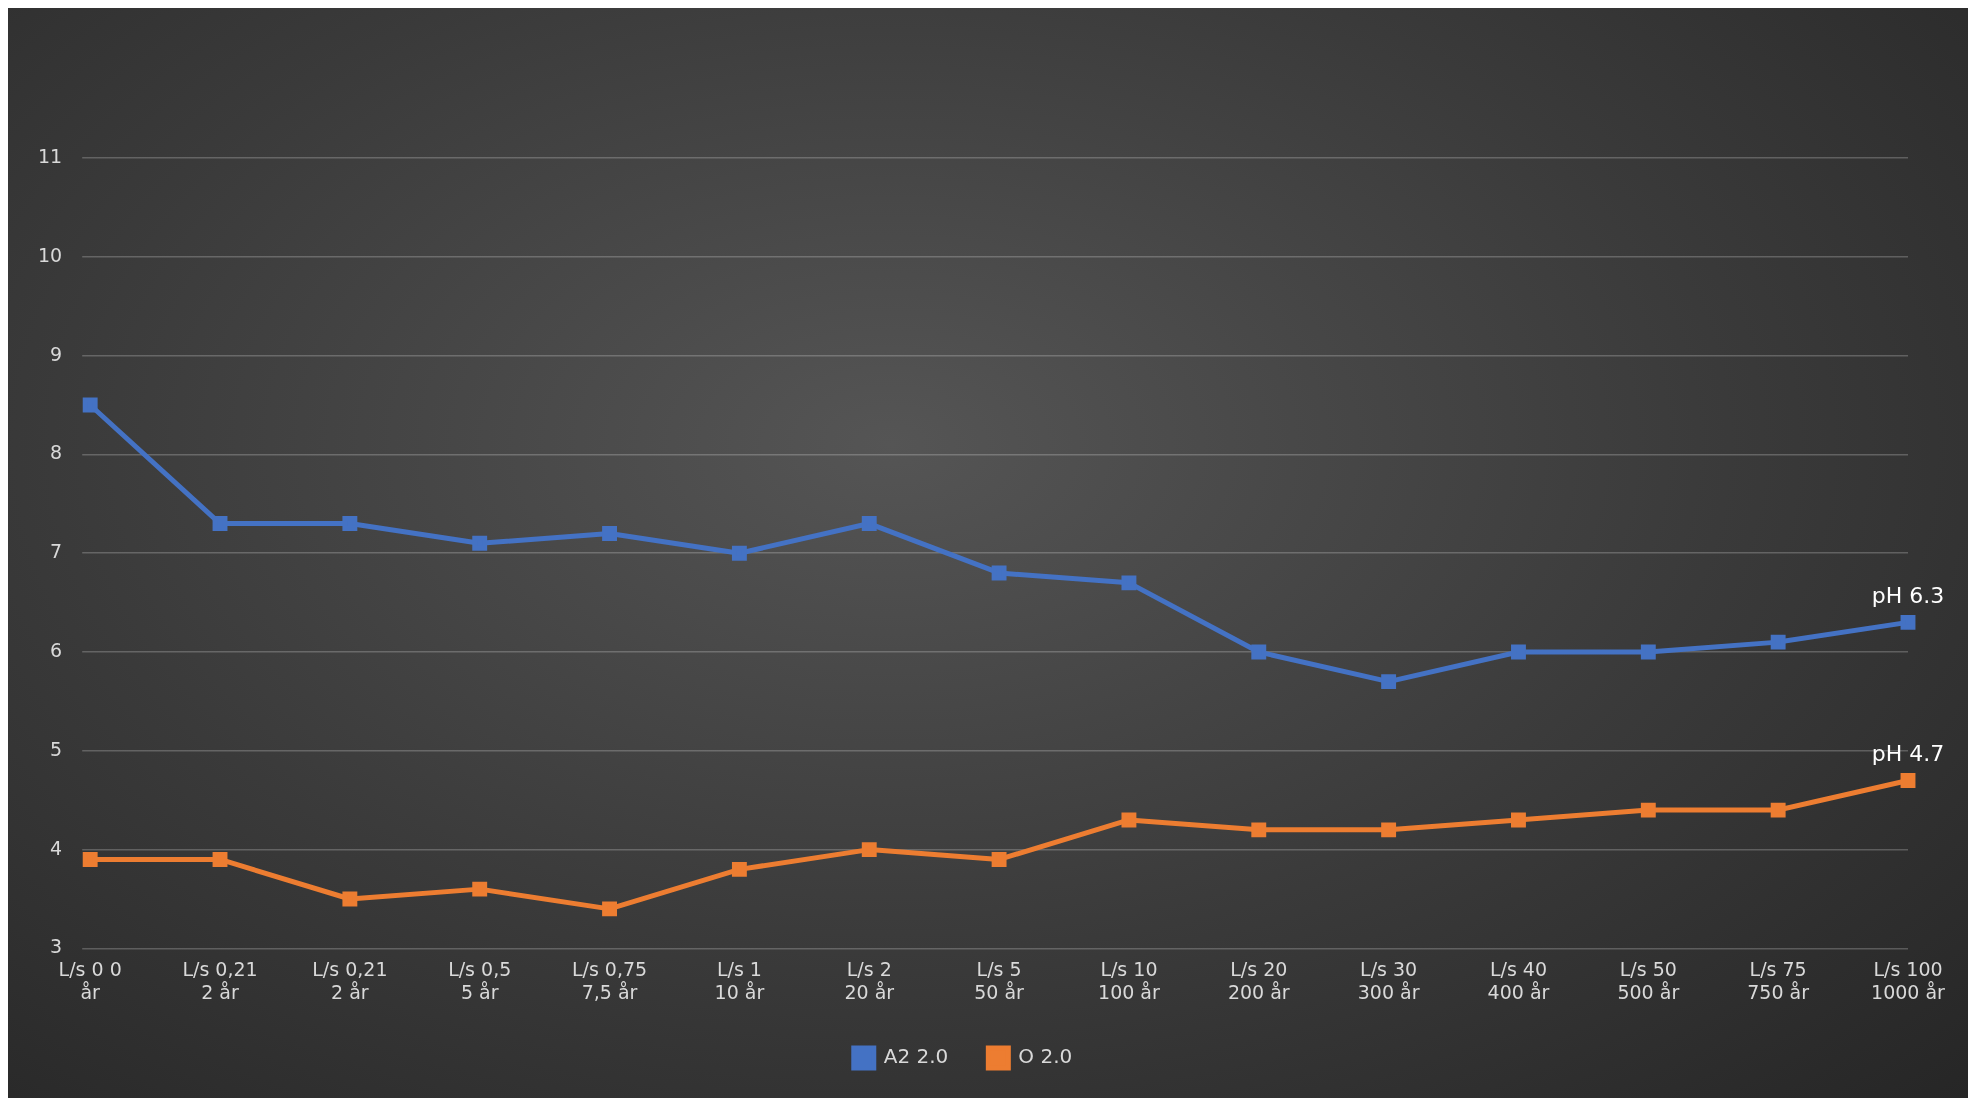 The width and height of the screenshot is (1977, 1107). I want to click on x-tick-label: L/s 0,75 7,5 år, so click(609, 980).